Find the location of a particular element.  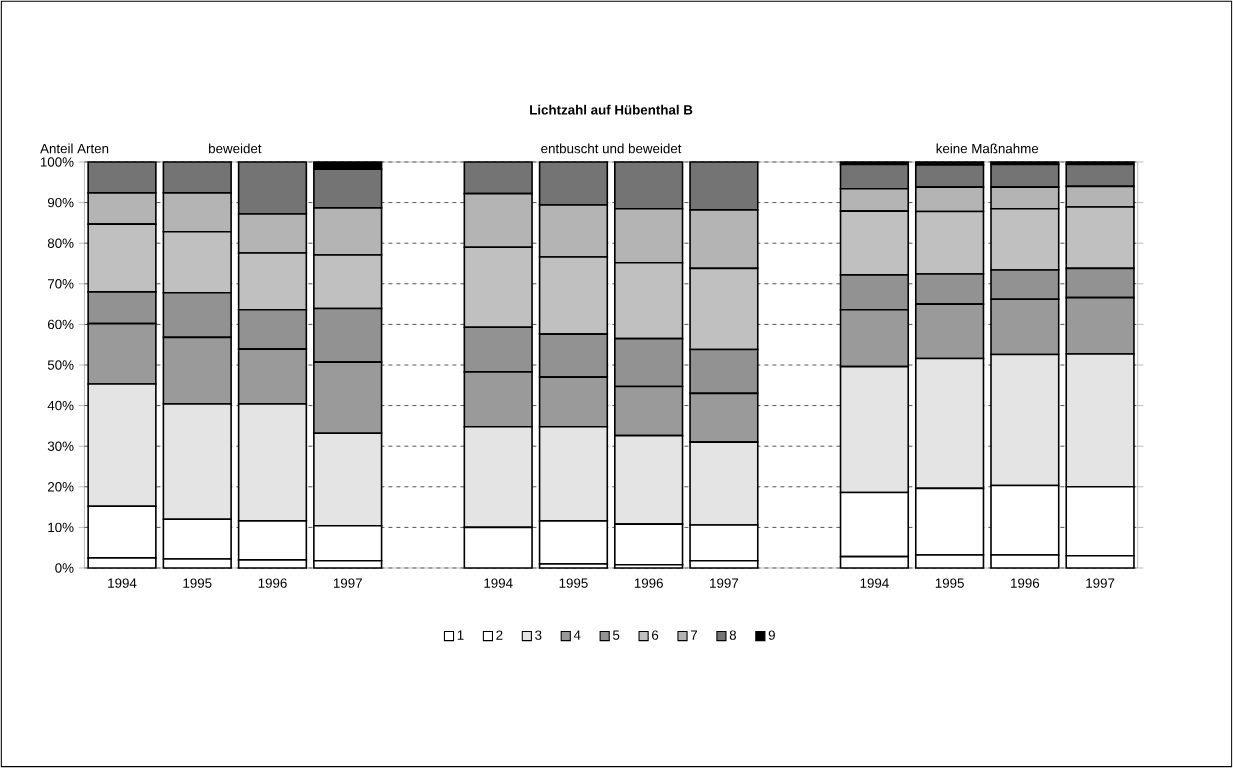

legend-label: 3 is located at coordinates (538, 635).